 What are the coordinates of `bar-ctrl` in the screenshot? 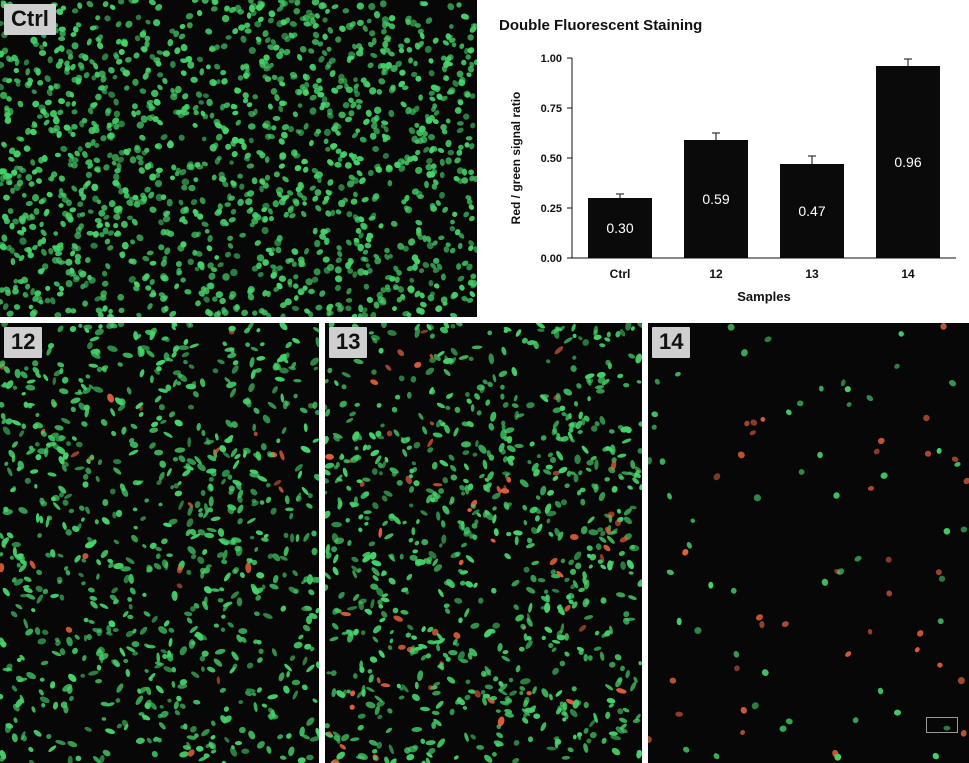 It's located at (620, 228).